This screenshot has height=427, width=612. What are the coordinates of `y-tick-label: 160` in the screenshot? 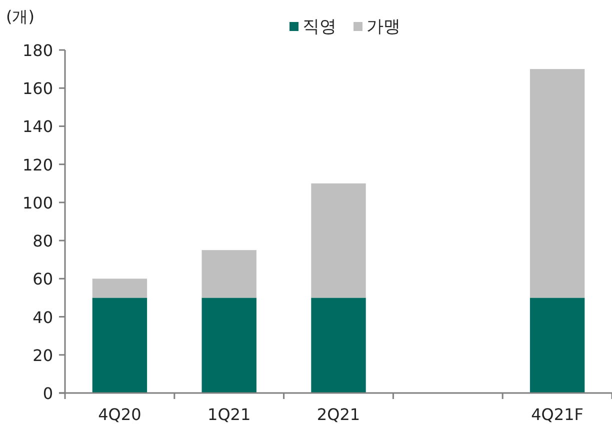 It's located at (37, 88).